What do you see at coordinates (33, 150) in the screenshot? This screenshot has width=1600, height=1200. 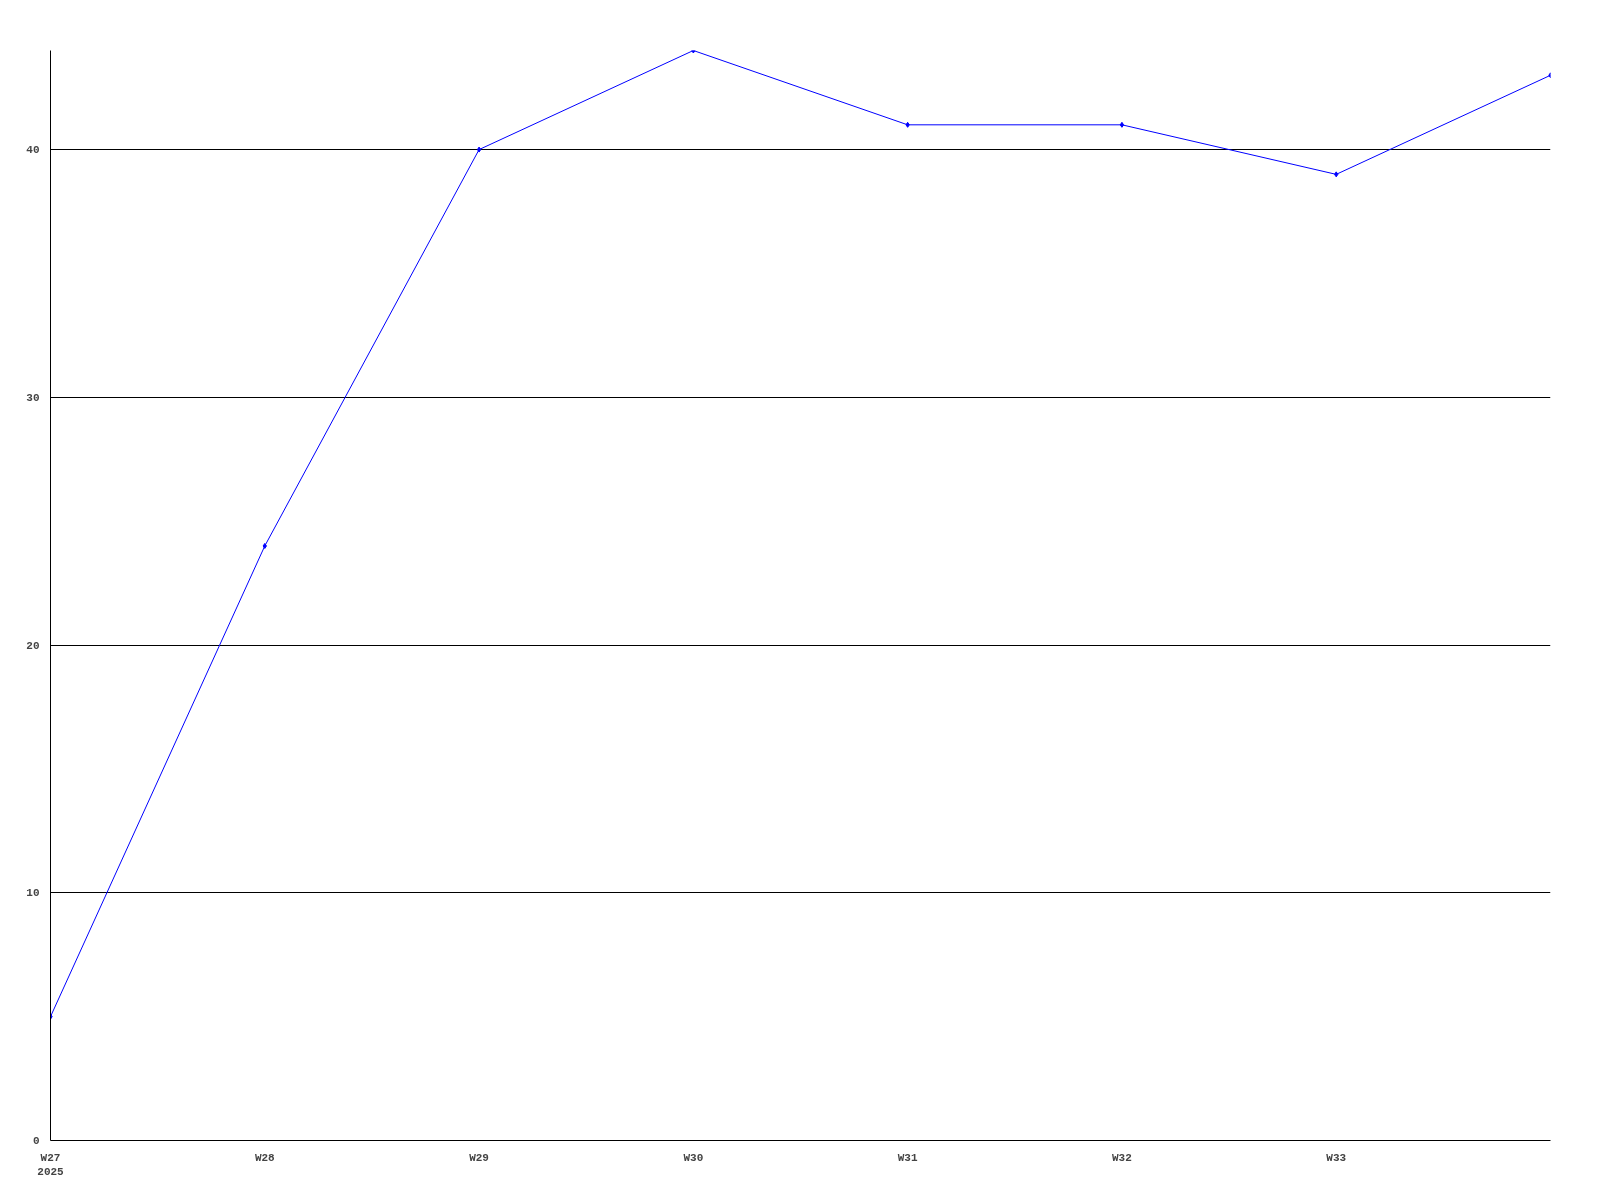 I see `y-tick-label: 40` at bounding box center [33, 150].